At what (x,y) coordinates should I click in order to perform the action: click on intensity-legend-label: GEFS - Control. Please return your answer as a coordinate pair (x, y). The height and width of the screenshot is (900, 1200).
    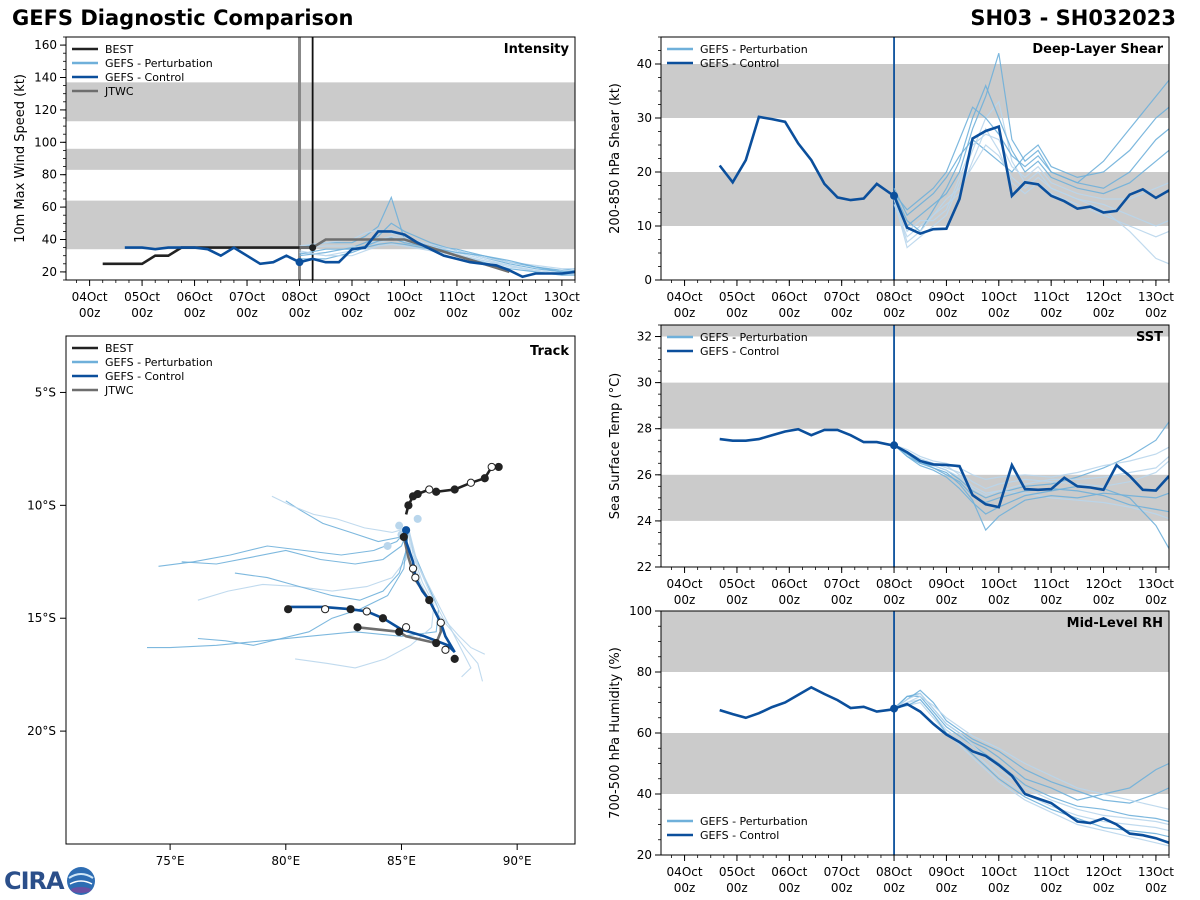
    Looking at the image, I should click on (144, 77).